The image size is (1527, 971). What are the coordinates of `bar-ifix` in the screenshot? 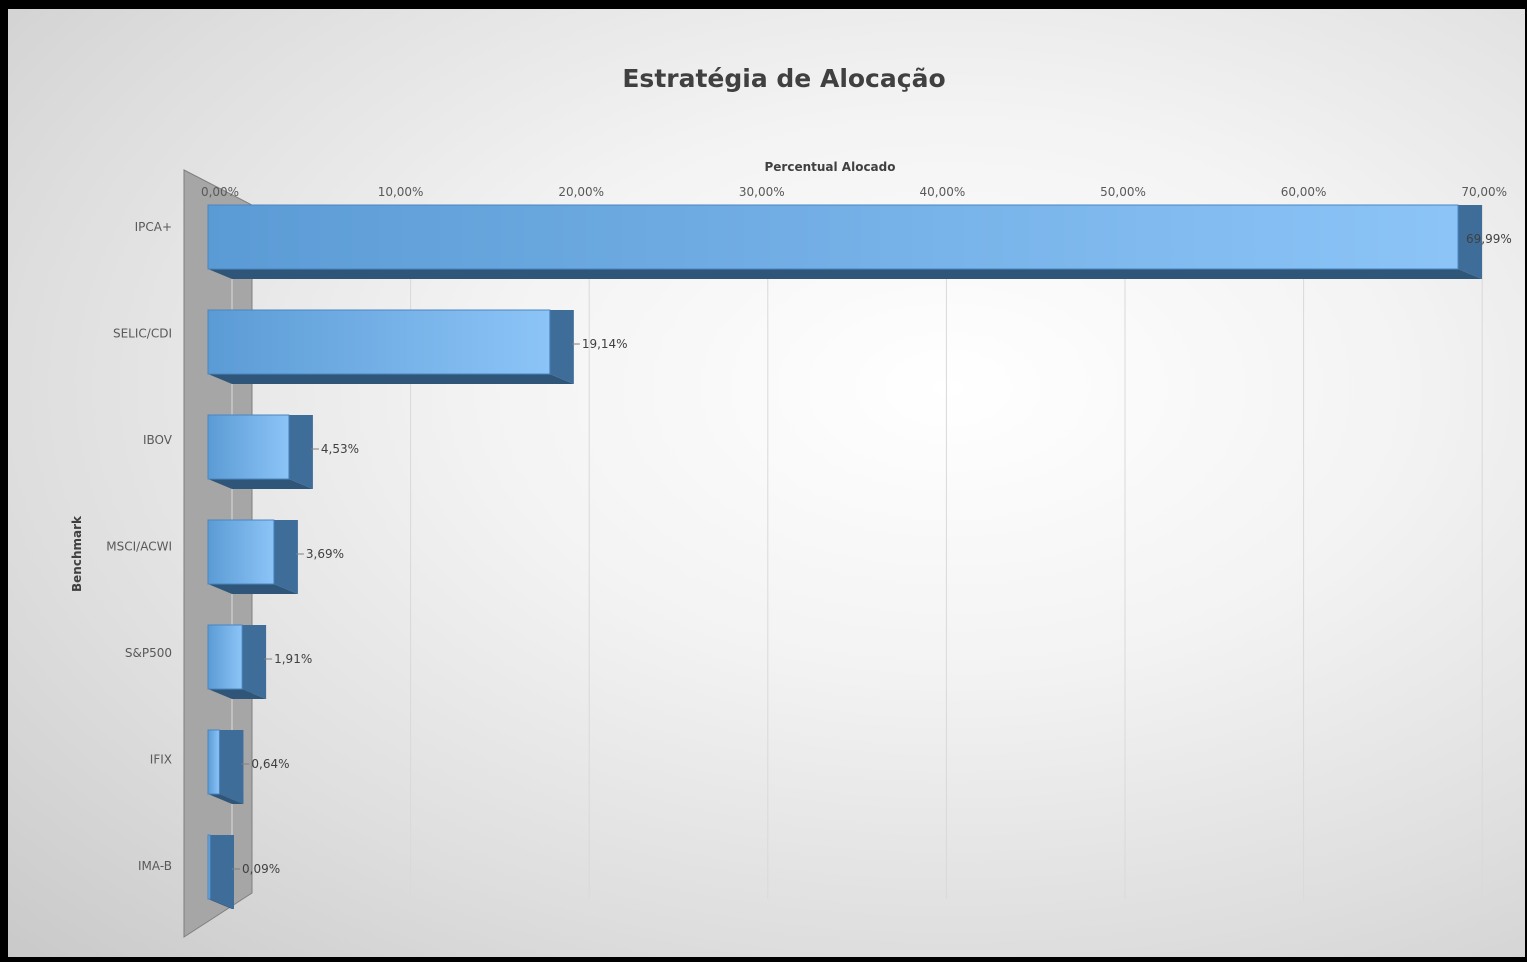 It's located at (225, 766).